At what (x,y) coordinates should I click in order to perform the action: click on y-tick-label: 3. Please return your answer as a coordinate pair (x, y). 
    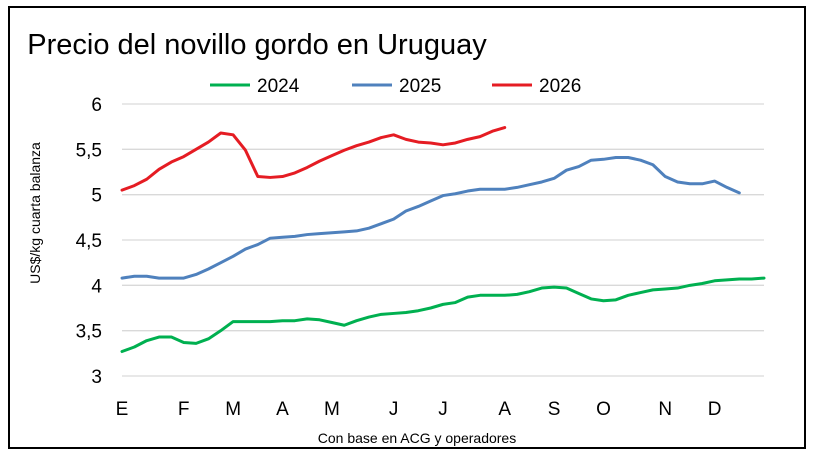
    Looking at the image, I should click on (96, 377).